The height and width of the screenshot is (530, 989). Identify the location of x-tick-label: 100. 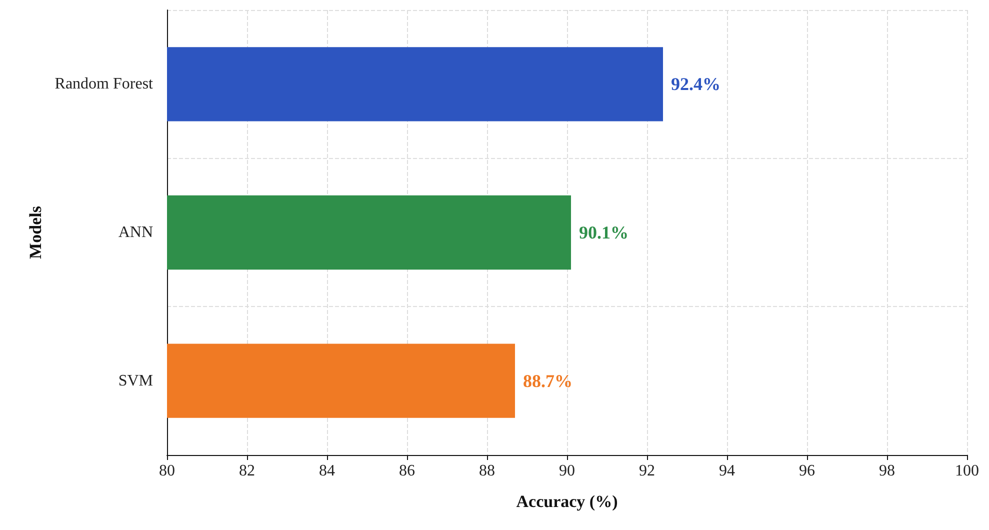
(967, 471).